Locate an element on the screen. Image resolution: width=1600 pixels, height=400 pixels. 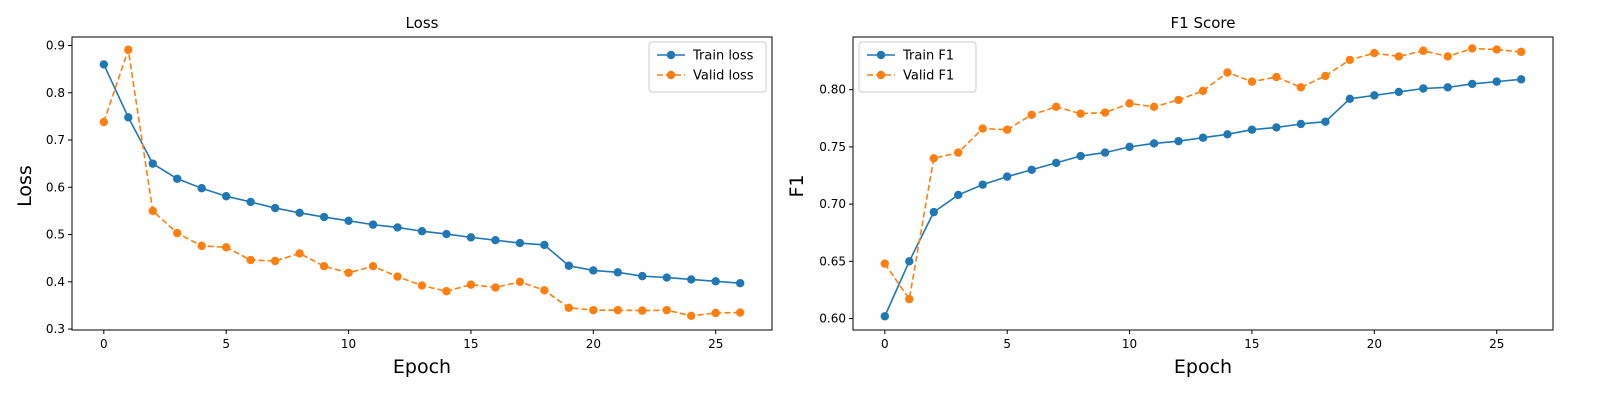
f1-legend-valid-f1-label: Valid F1 is located at coordinates (928, 76).